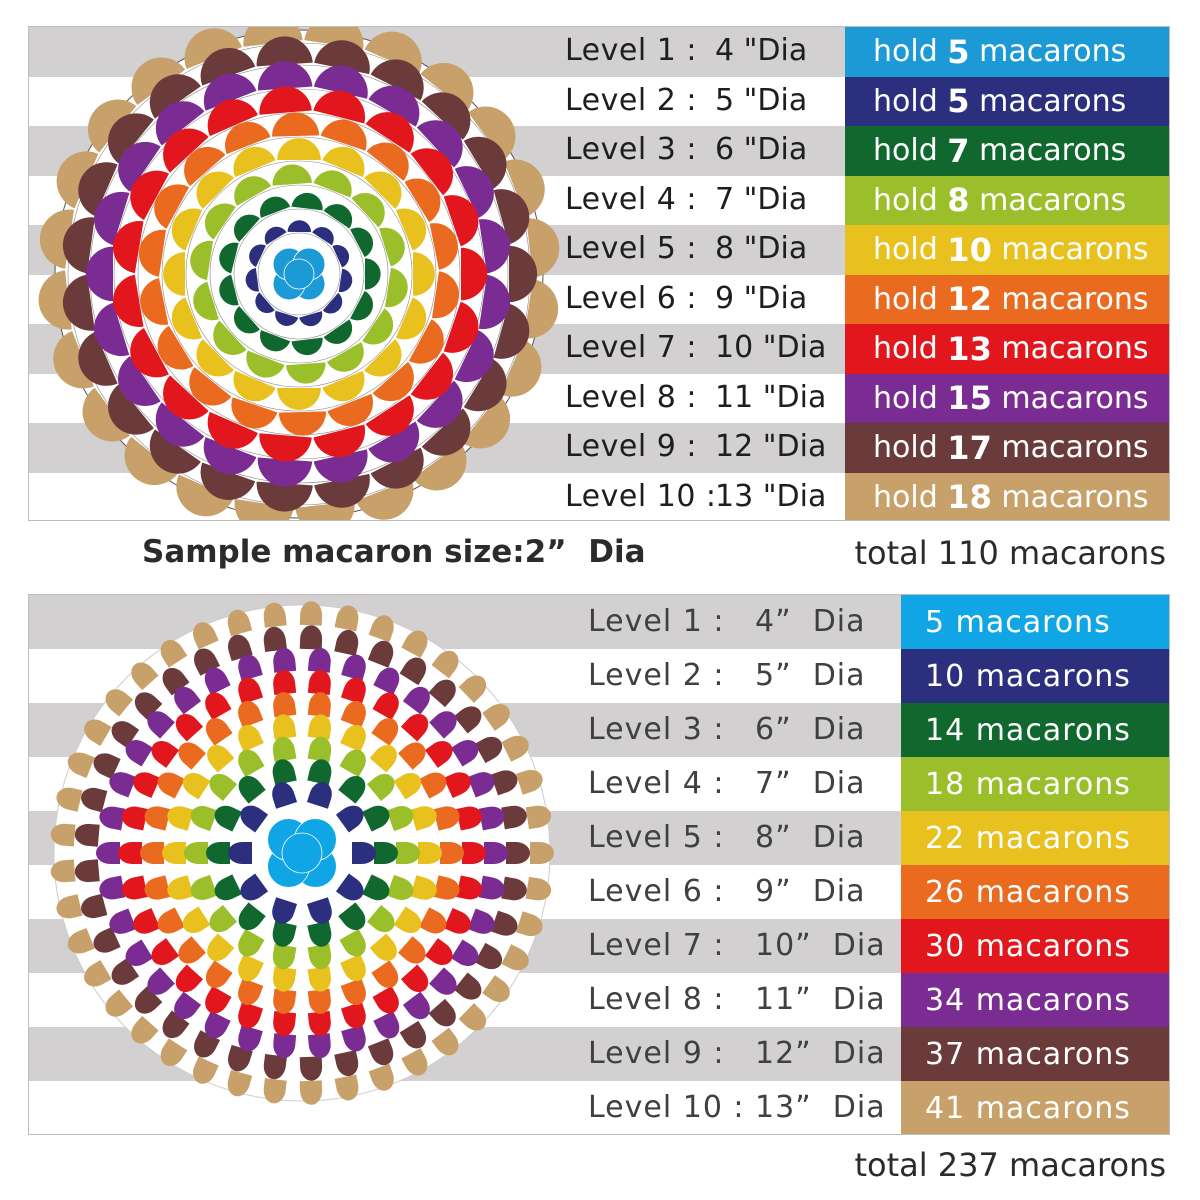  I want to click on diameter-label: 5” Dia, so click(810, 675).